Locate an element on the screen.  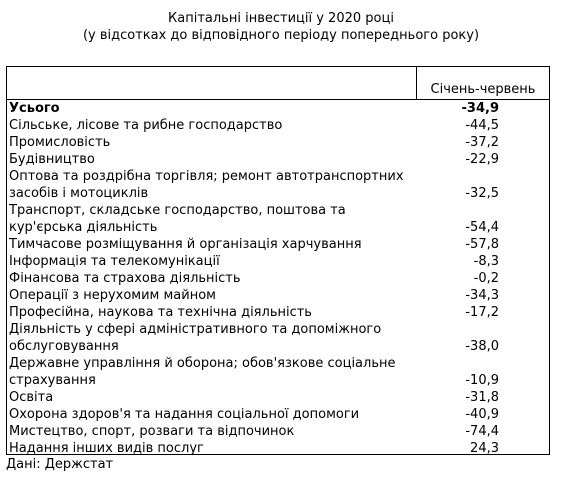
row-value: -32,5 is located at coordinates (482, 193).